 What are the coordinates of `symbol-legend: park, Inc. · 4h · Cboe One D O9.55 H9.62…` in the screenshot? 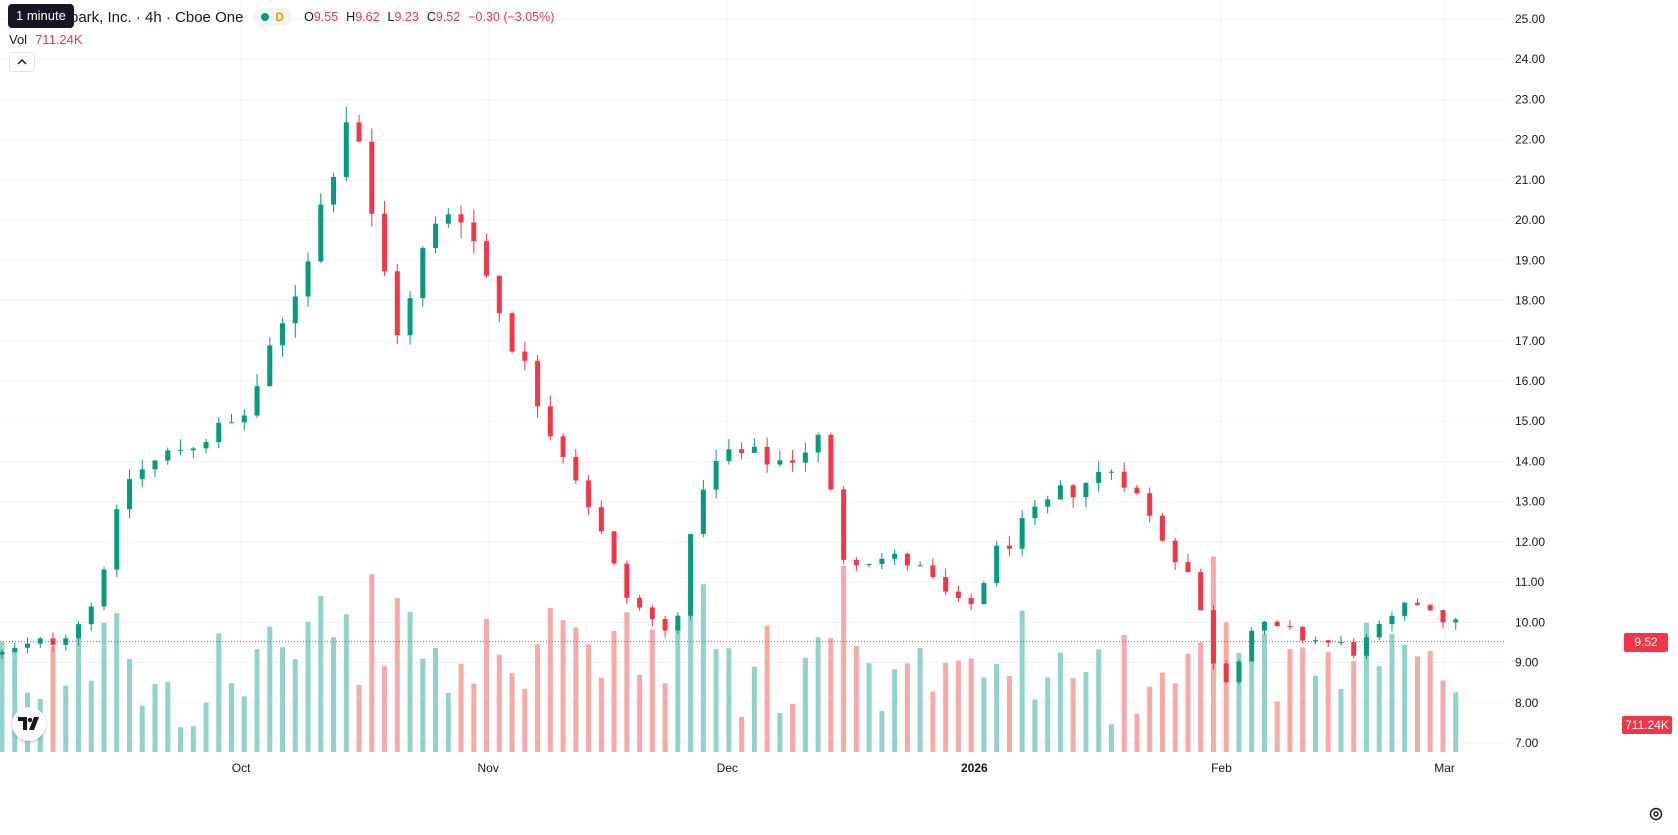 It's located at (281, 17).